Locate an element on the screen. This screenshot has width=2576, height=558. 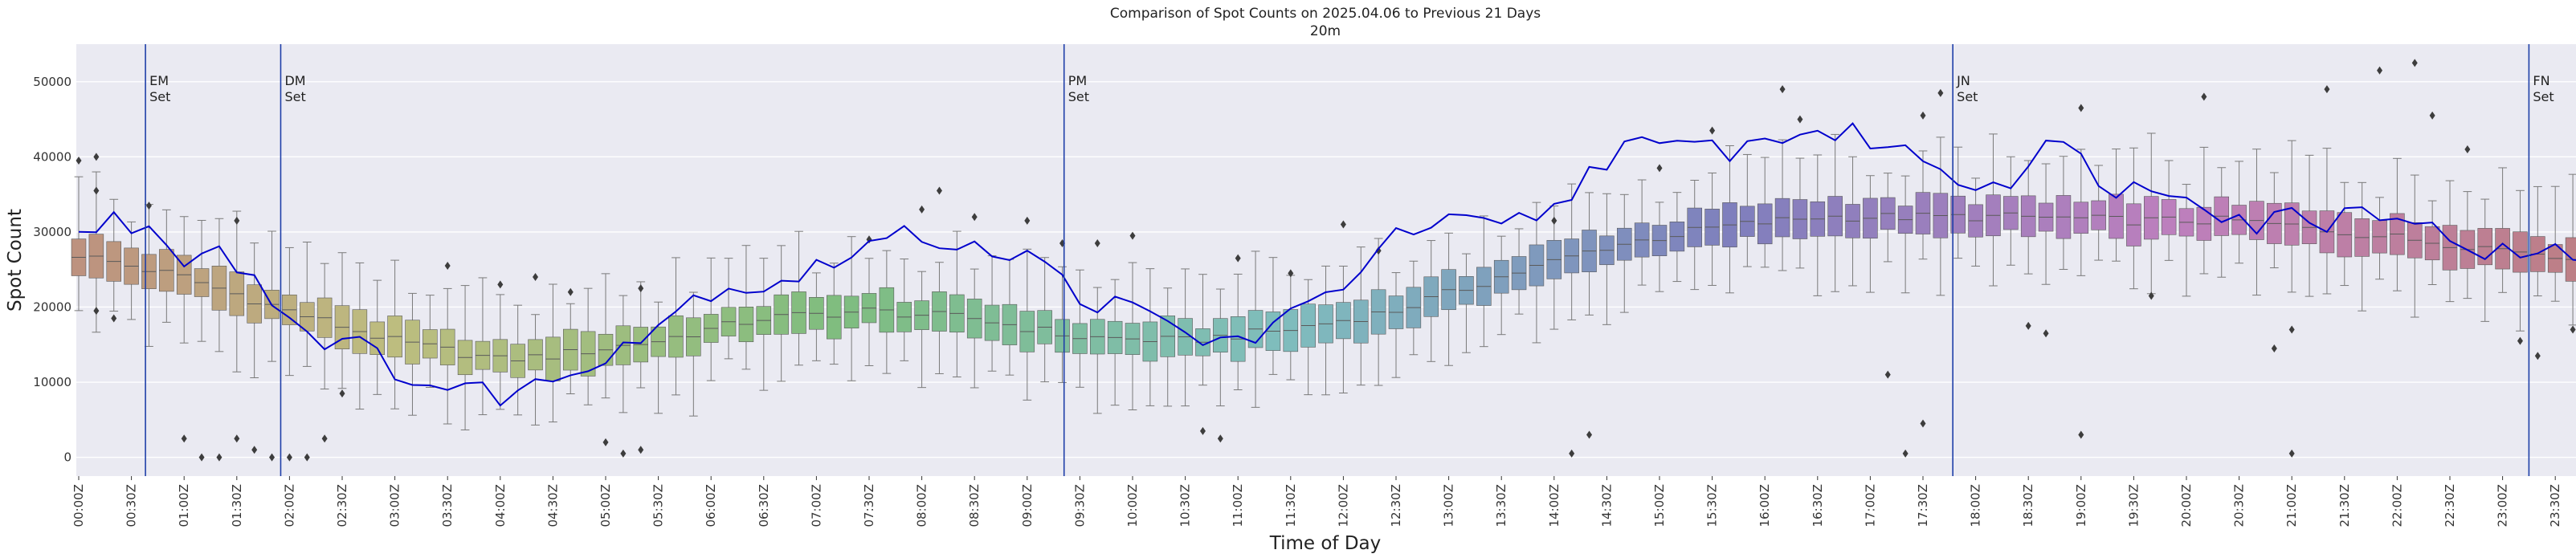
x-tick-label: 22:00Z is located at coordinates (2397, 505).